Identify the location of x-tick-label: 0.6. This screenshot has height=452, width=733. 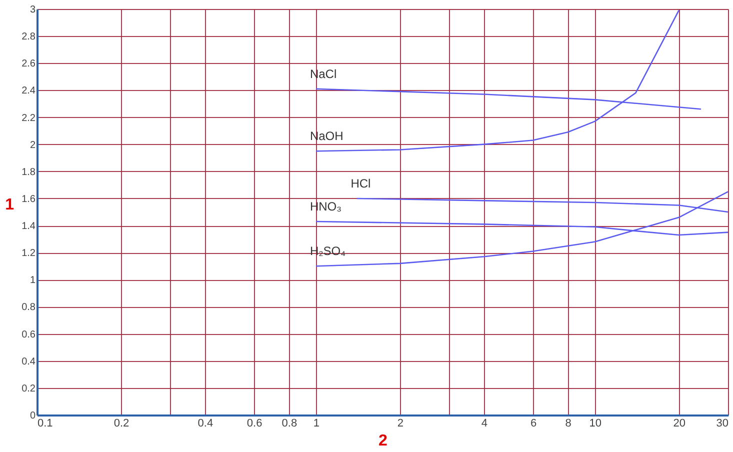
(254, 424).